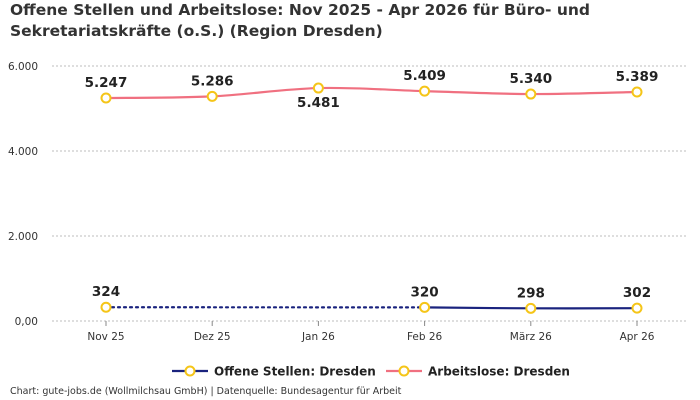 This screenshot has width=700, height=400. Describe the element at coordinates (23, 194) in the screenshot. I see `y-axis-ticks: 0,00 2.000 4.000 6.000` at that location.